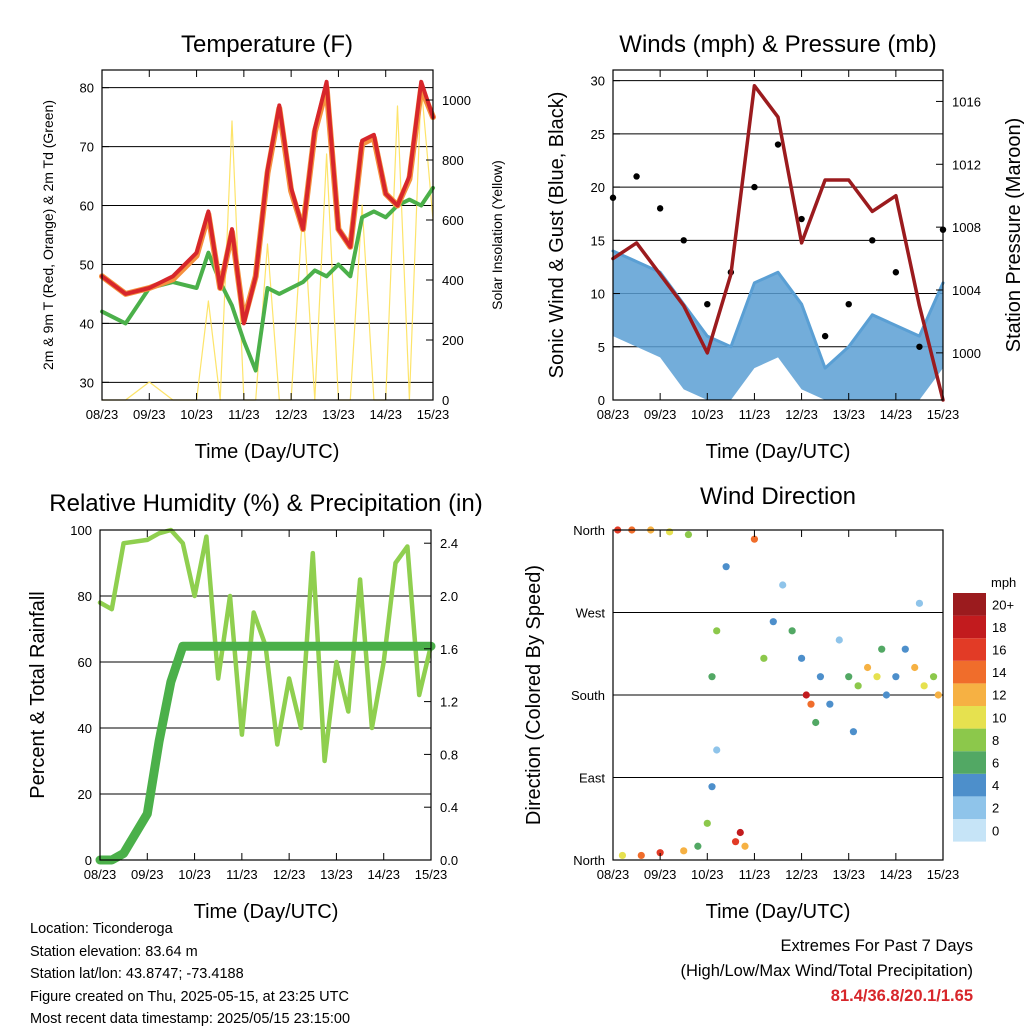 The image size is (1024, 1031). I want to click on direction-x-tick-label: 12/23, so click(801, 874).